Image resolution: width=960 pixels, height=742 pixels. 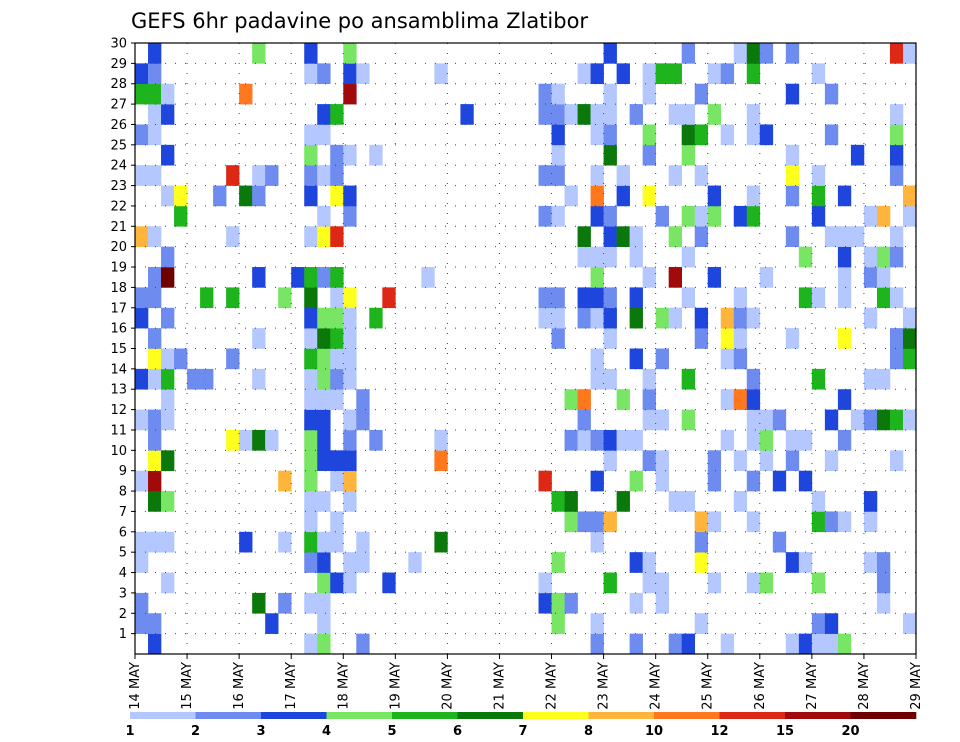 I want to click on legend-label: 5, so click(x=391, y=731).